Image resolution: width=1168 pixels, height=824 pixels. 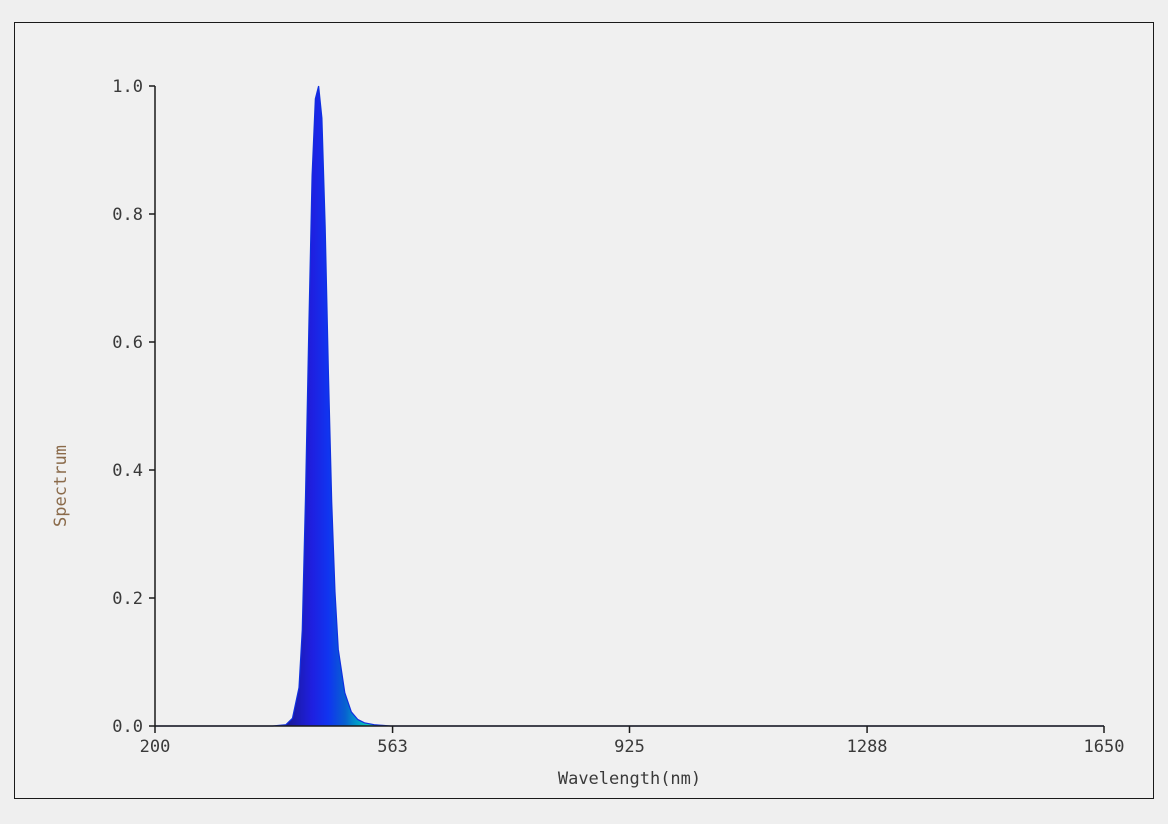 What do you see at coordinates (392, 747) in the screenshot?
I see `x-tick-label-1: 563` at bounding box center [392, 747].